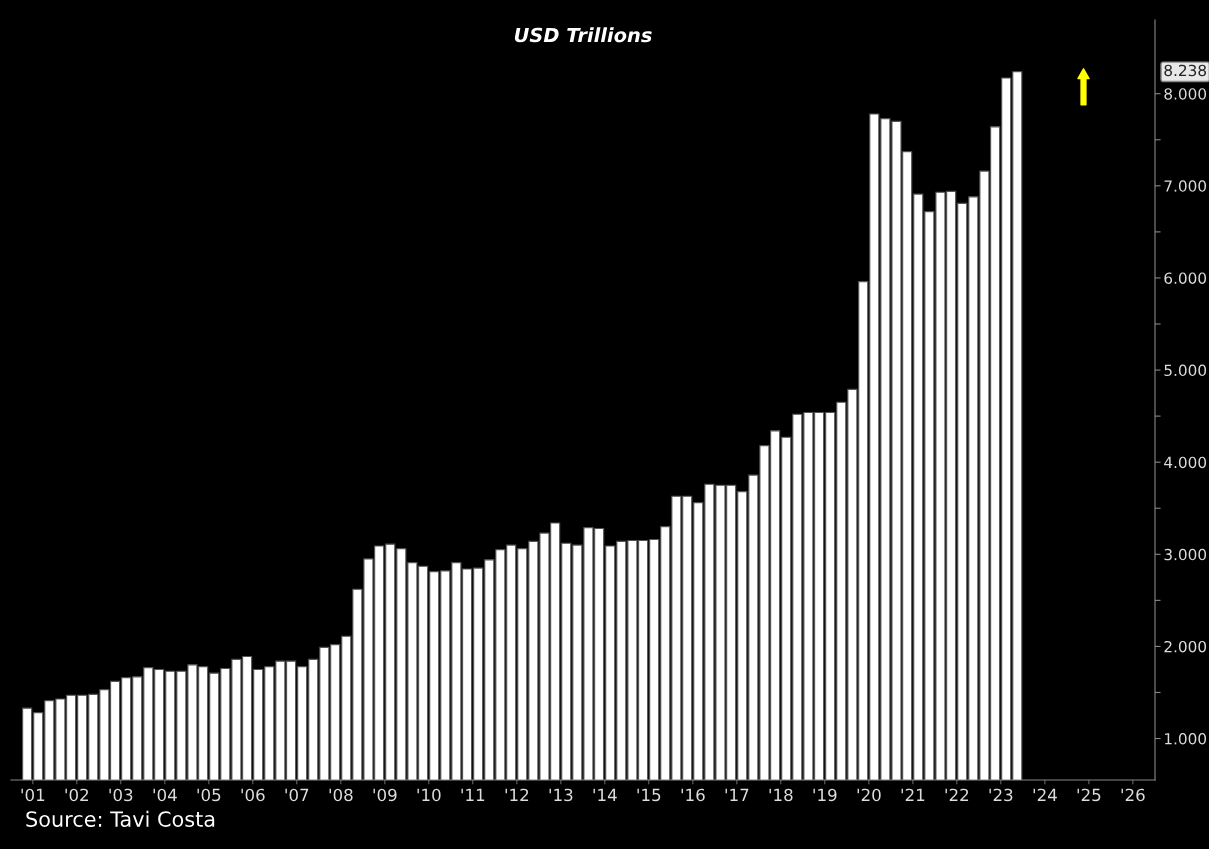 The height and width of the screenshot is (849, 1209). I want to click on source-note: Source: Tavi Costa, so click(120, 818).